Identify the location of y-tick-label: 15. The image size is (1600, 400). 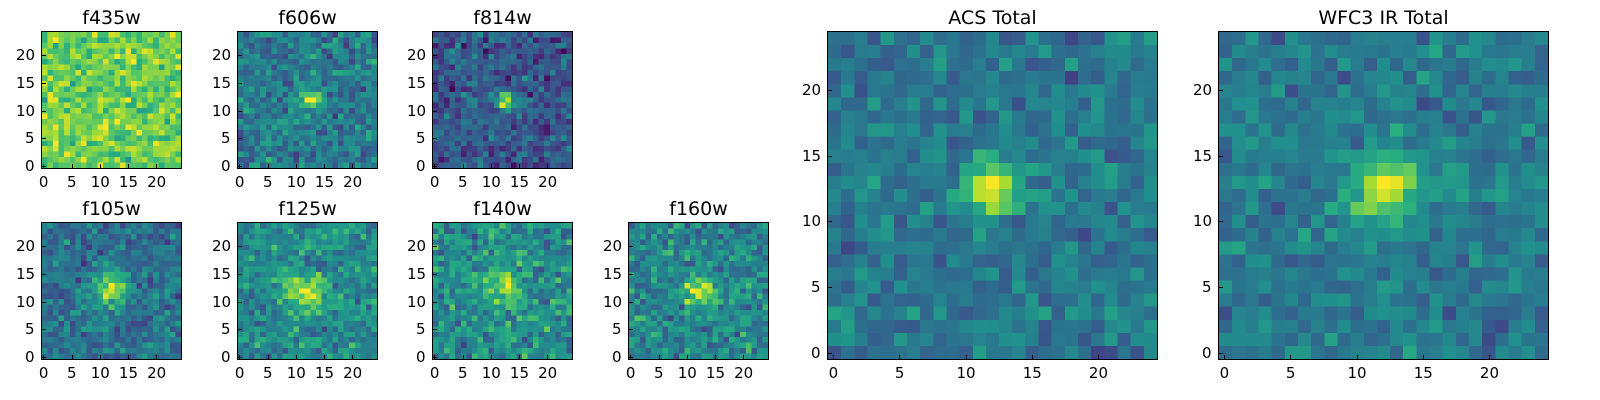
(222, 273).